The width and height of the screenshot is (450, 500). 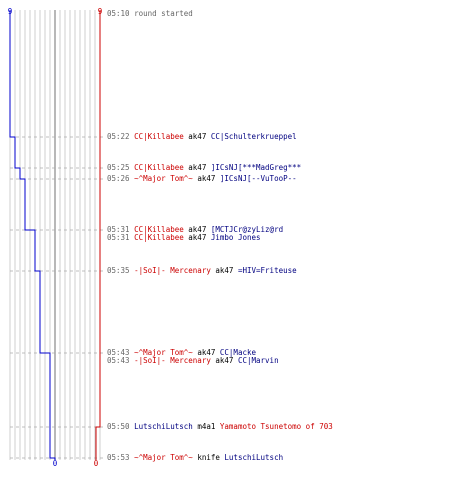 What do you see at coordinates (118, 270) in the screenshot?
I see `event-time: 05:35` at bounding box center [118, 270].